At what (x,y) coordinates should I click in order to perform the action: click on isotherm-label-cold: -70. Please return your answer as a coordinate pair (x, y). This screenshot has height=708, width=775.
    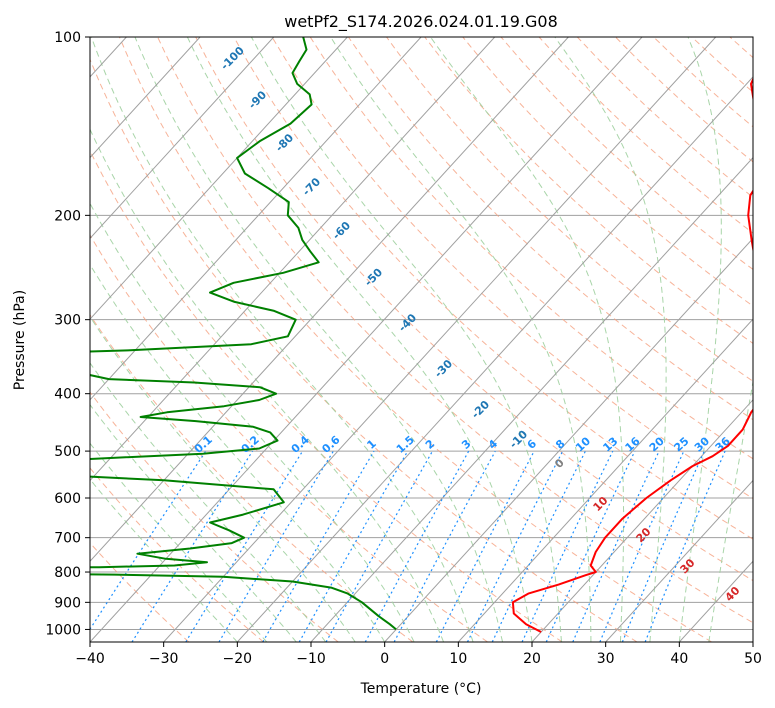
    Looking at the image, I should click on (311, 186).